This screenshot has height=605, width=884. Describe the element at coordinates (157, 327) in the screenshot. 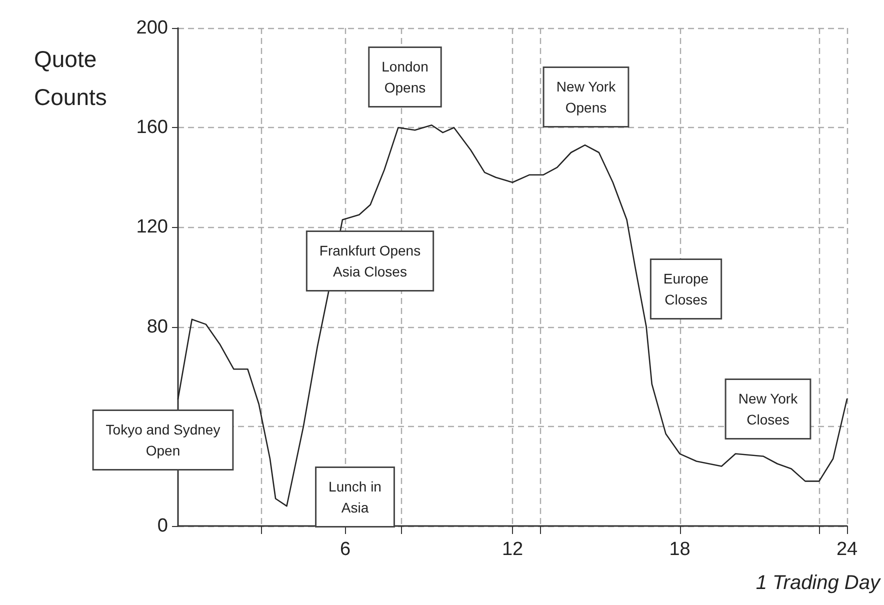

I see `y-tick-label: 80` at that location.